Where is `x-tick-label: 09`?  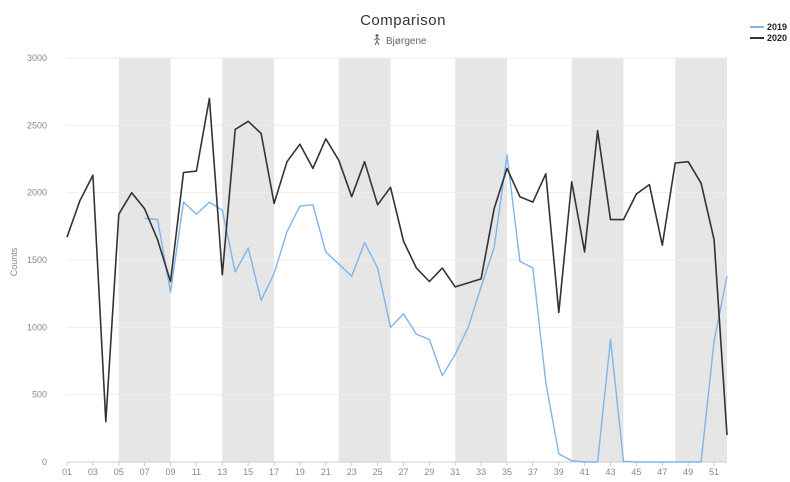 x-tick-label: 09 is located at coordinates (171, 472).